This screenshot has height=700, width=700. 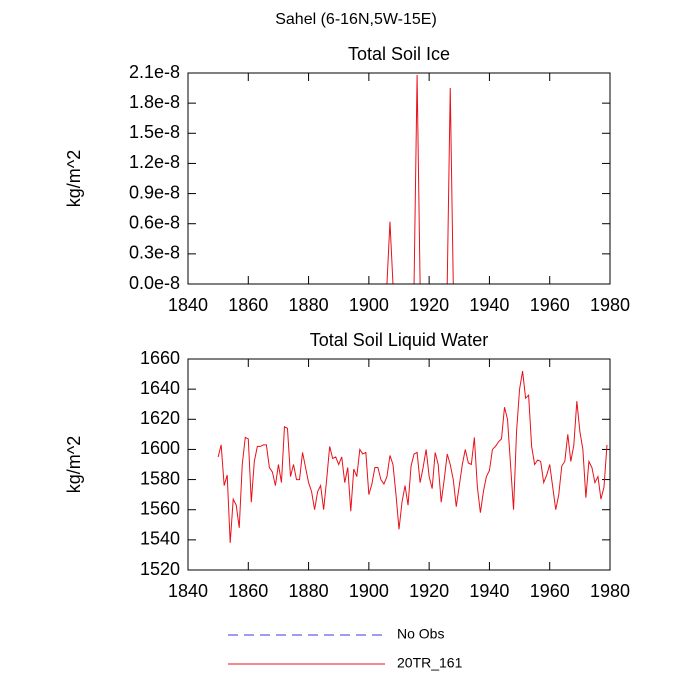 What do you see at coordinates (356, 19) in the screenshot?
I see `figure-title: Sahel (6-16N,5W-15E)` at bounding box center [356, 19].